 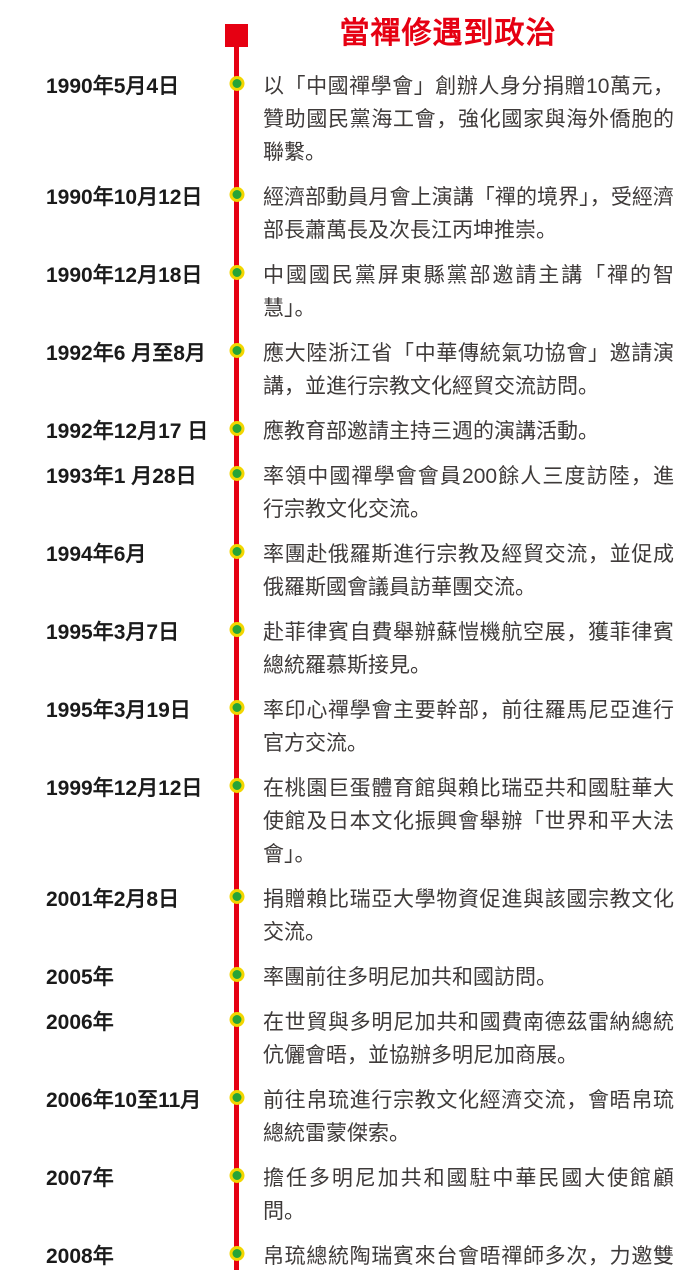 I want to click on entry-date: 1995年3月19日, so click(x=118, y=710).